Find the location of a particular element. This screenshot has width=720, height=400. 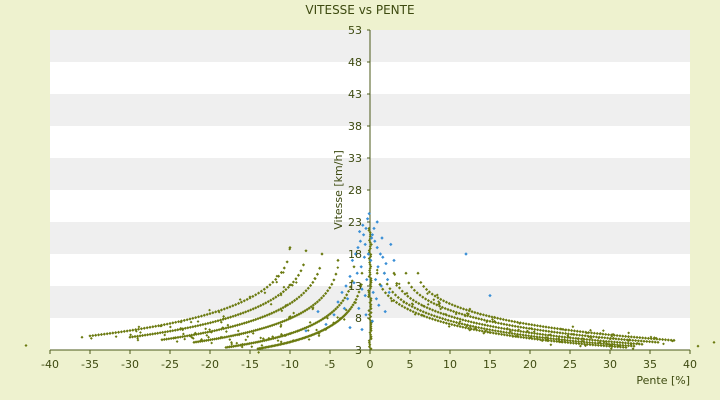

x-tick-label: 40 is located at coordinates (690, 364).